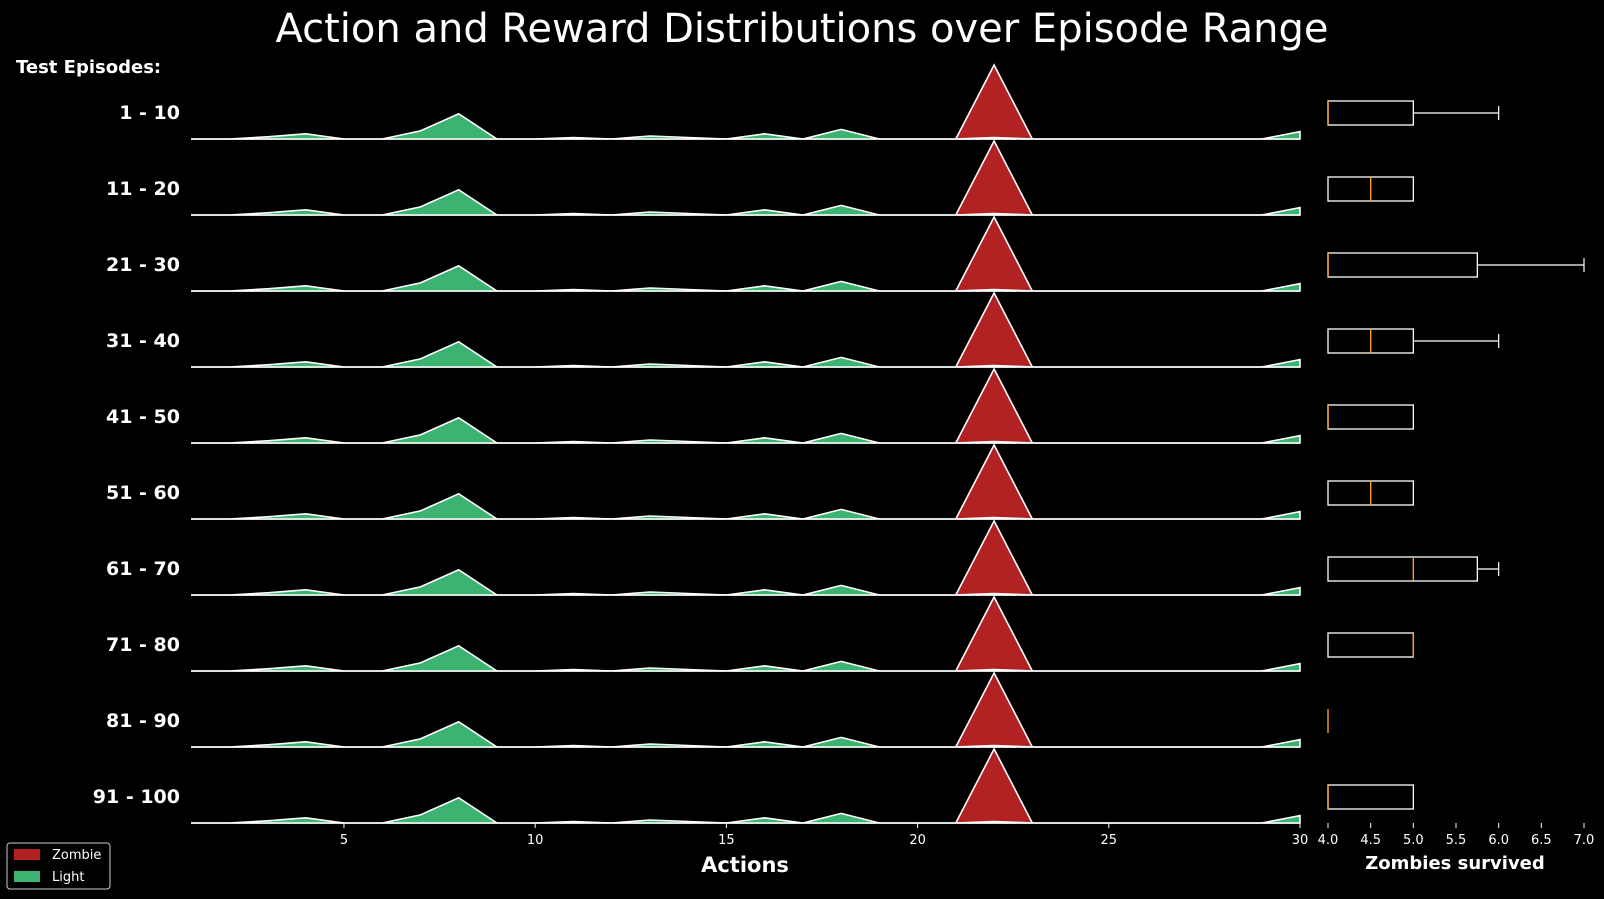 The height and width of the screenshot is (899, 1604). I want to click on box-x-tick-label: 7.0, so click(1584, 840).